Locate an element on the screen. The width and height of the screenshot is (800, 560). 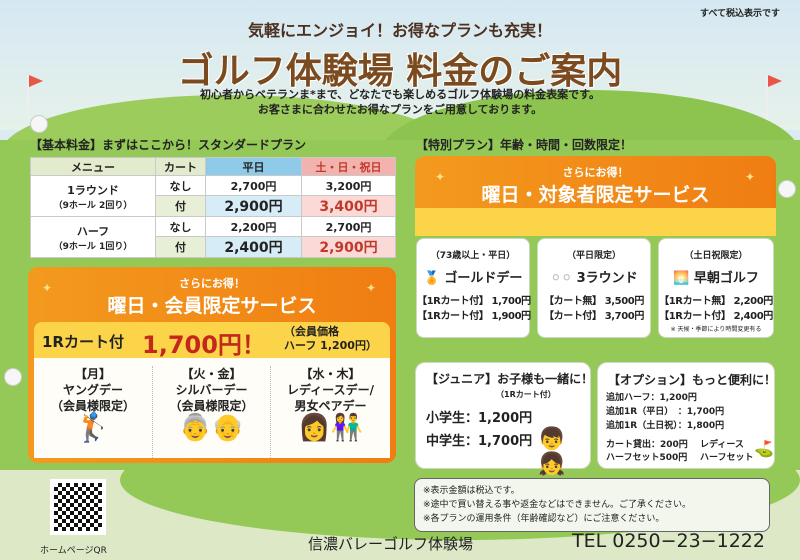
card-name: ゴールドデー is located at coordinates (483, 278).